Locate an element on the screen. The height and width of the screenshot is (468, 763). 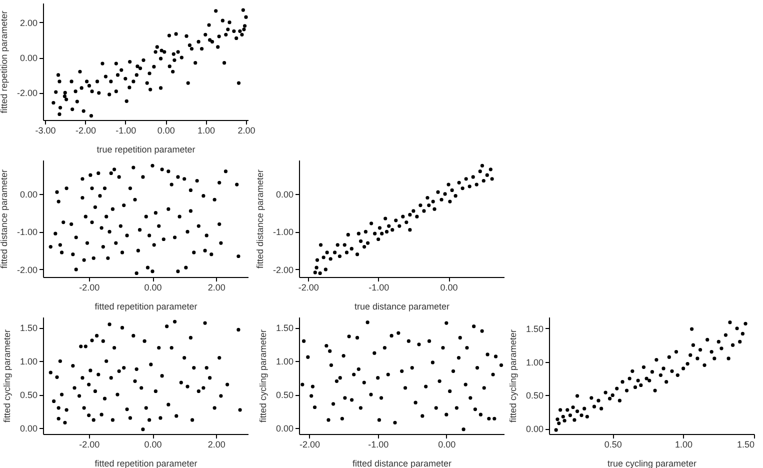
x-tick-label: 0.50 is located at coordinates (613, 445).